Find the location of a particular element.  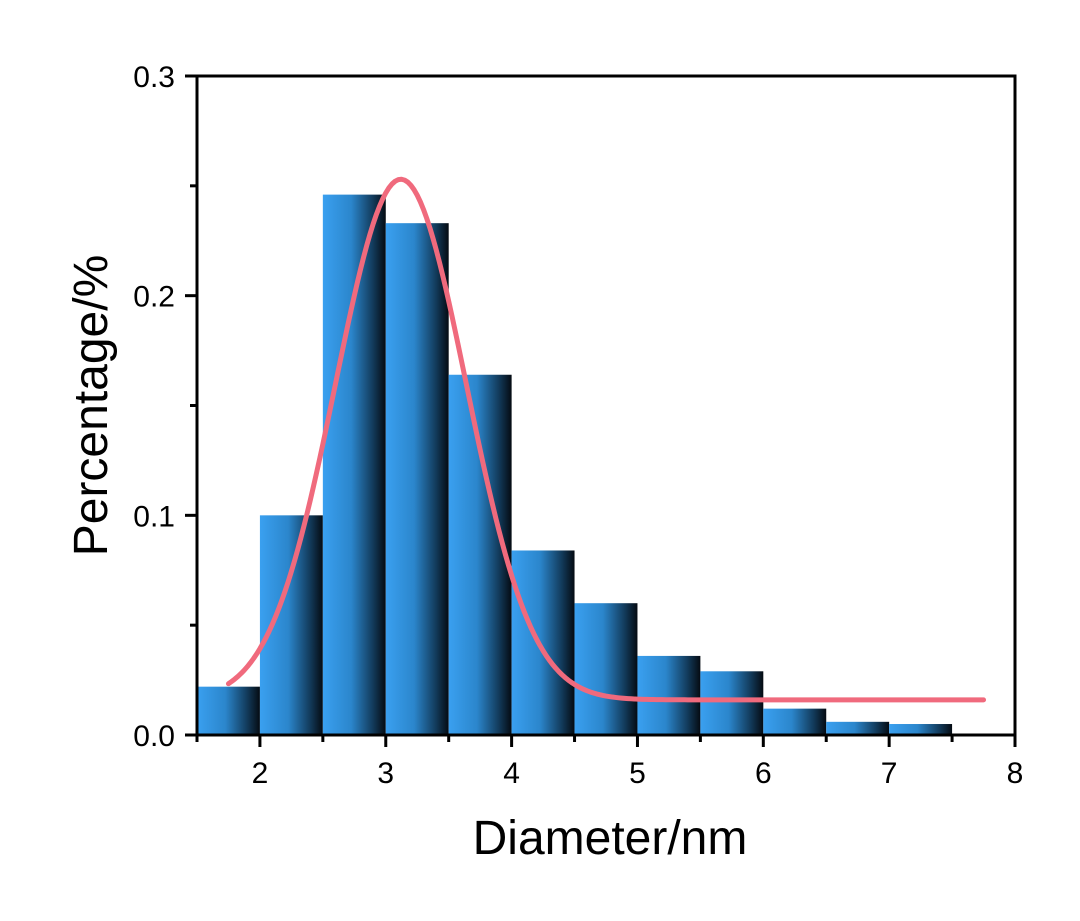

y-tick-label: 0.2 is located at coordinates (154, 297).